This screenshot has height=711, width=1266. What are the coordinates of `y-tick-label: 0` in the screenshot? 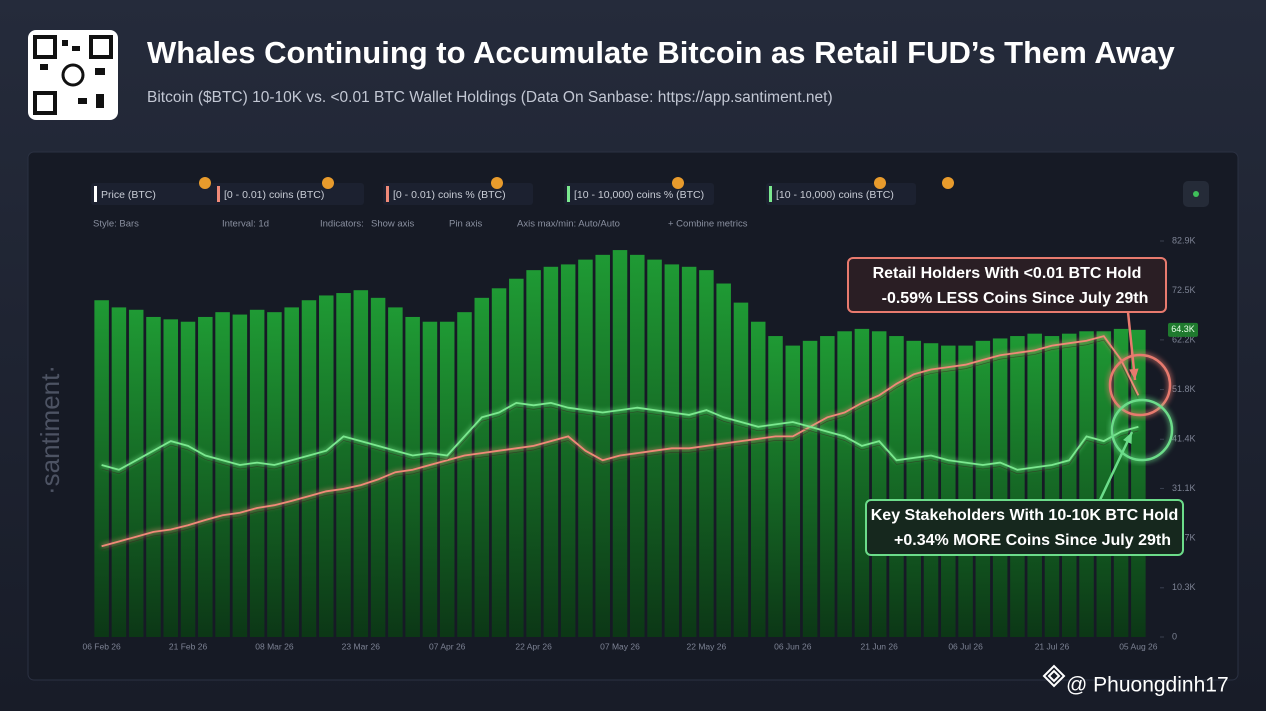 It's located at (1174, 636).